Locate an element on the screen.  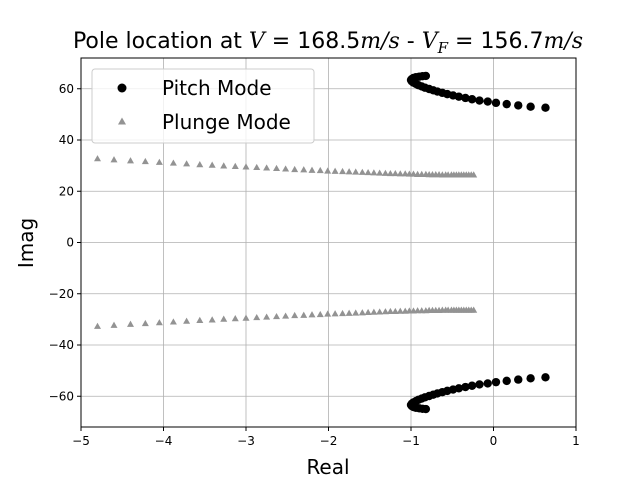
x-tick-label: −2 is located at coordinates (329, 441).